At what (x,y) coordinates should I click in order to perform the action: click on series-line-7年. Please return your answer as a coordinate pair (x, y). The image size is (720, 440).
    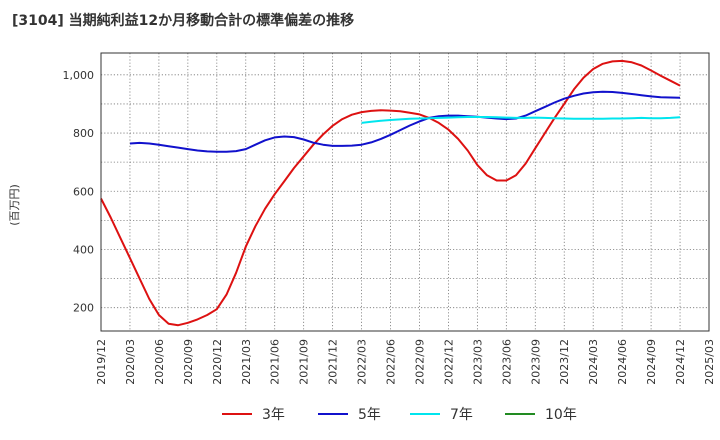
    Looking at the image, I should click on (521, 120).